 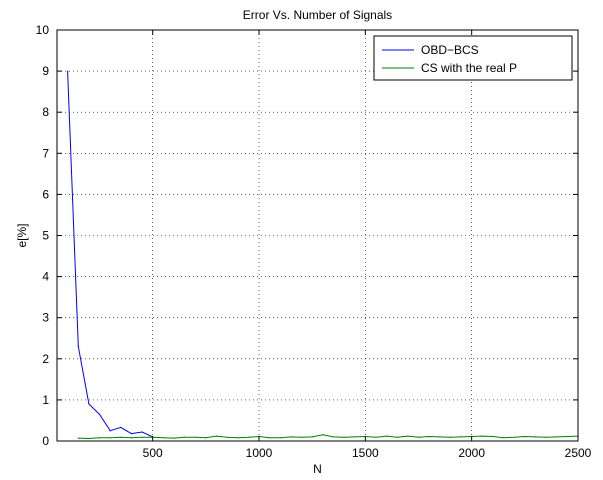 What do you see at coordinates (153, 453) in the screenshot?
I see `x-tick-label: 500` at bounding box center [153, 453].